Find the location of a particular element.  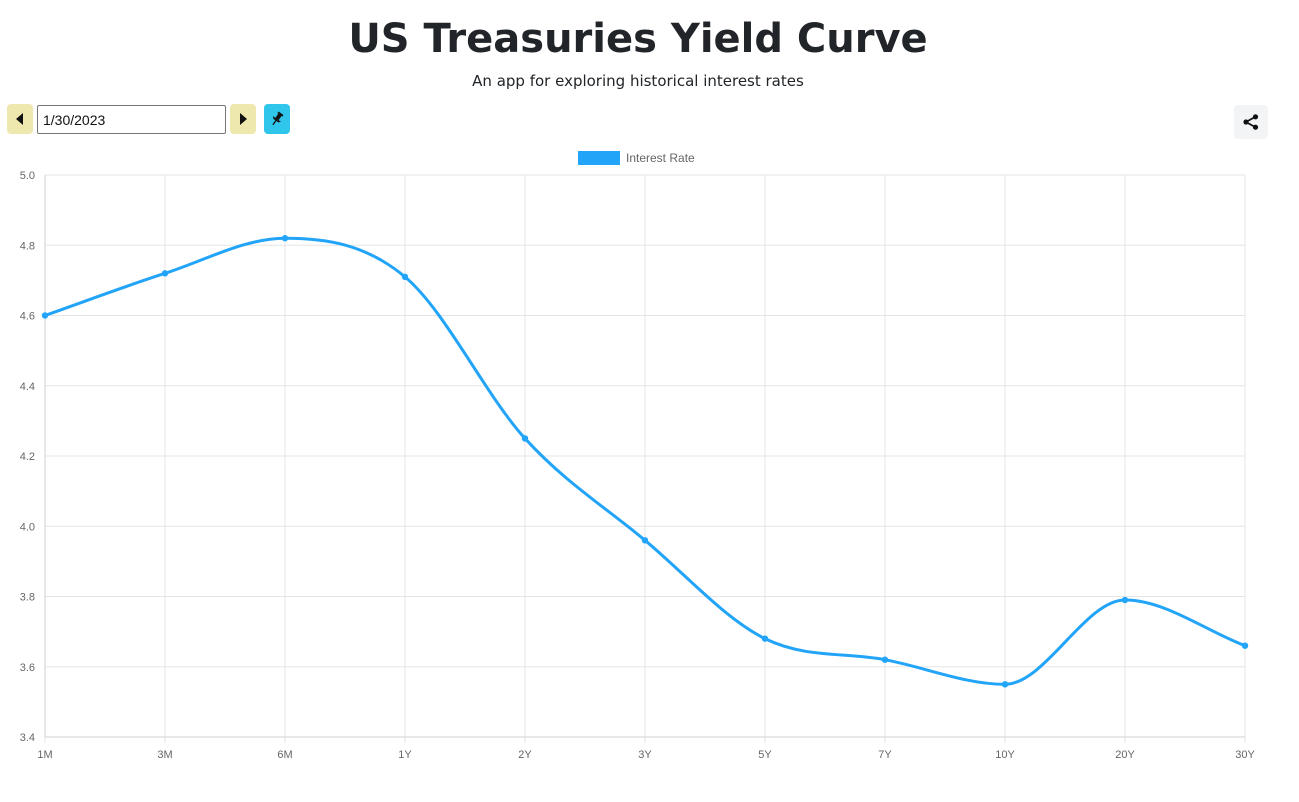

y-tick-label: 3.8 is located at coordinates (27, 598).